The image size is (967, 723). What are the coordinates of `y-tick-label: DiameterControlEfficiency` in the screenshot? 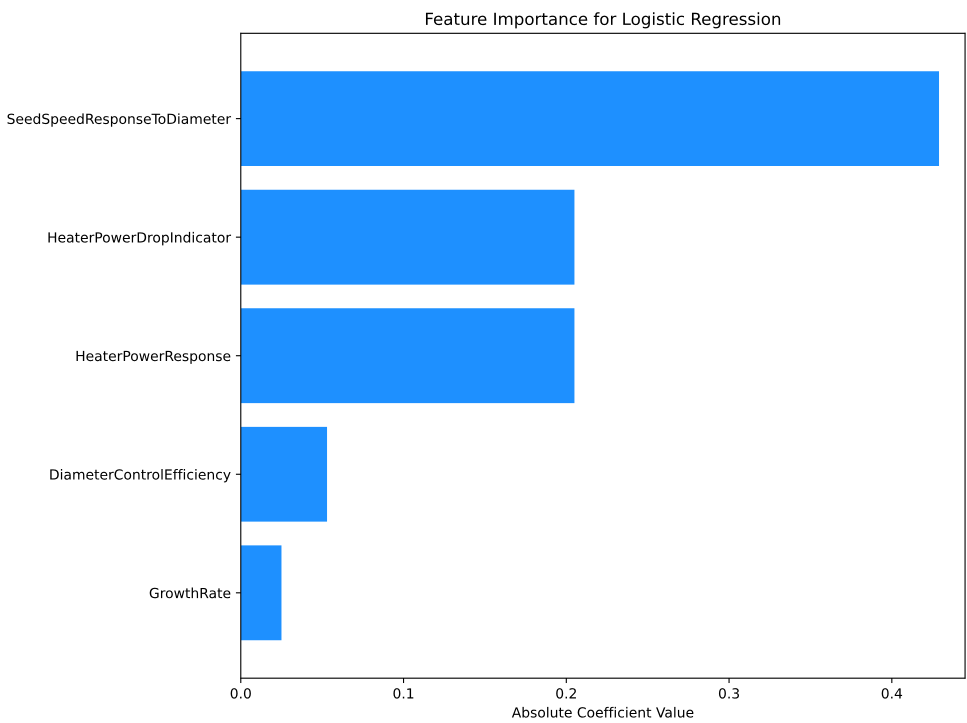 It's located at (140, 475).